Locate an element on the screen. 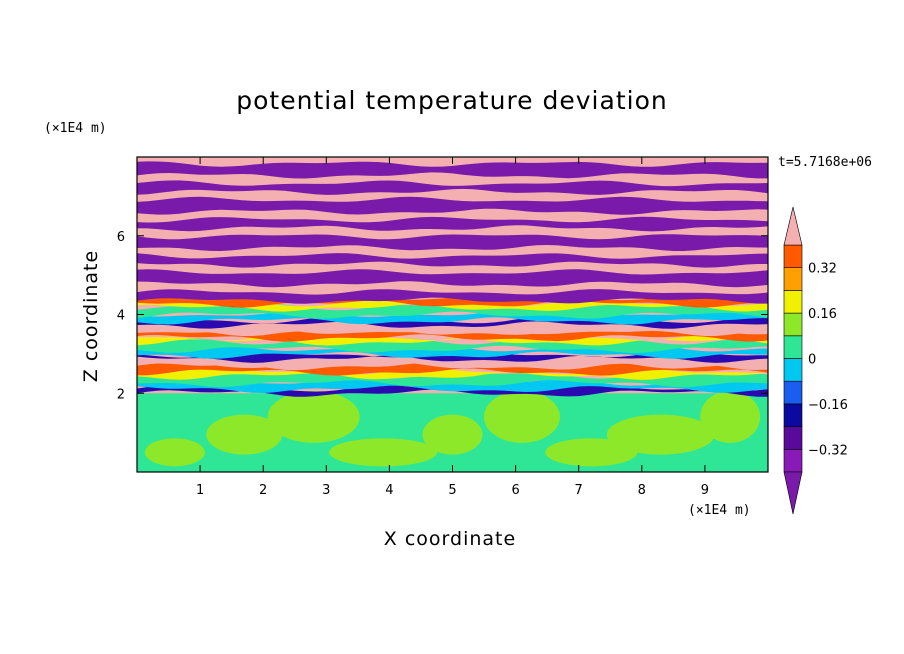  colorbar-tick-label: −0.16 is located at coordinates (828, 405).